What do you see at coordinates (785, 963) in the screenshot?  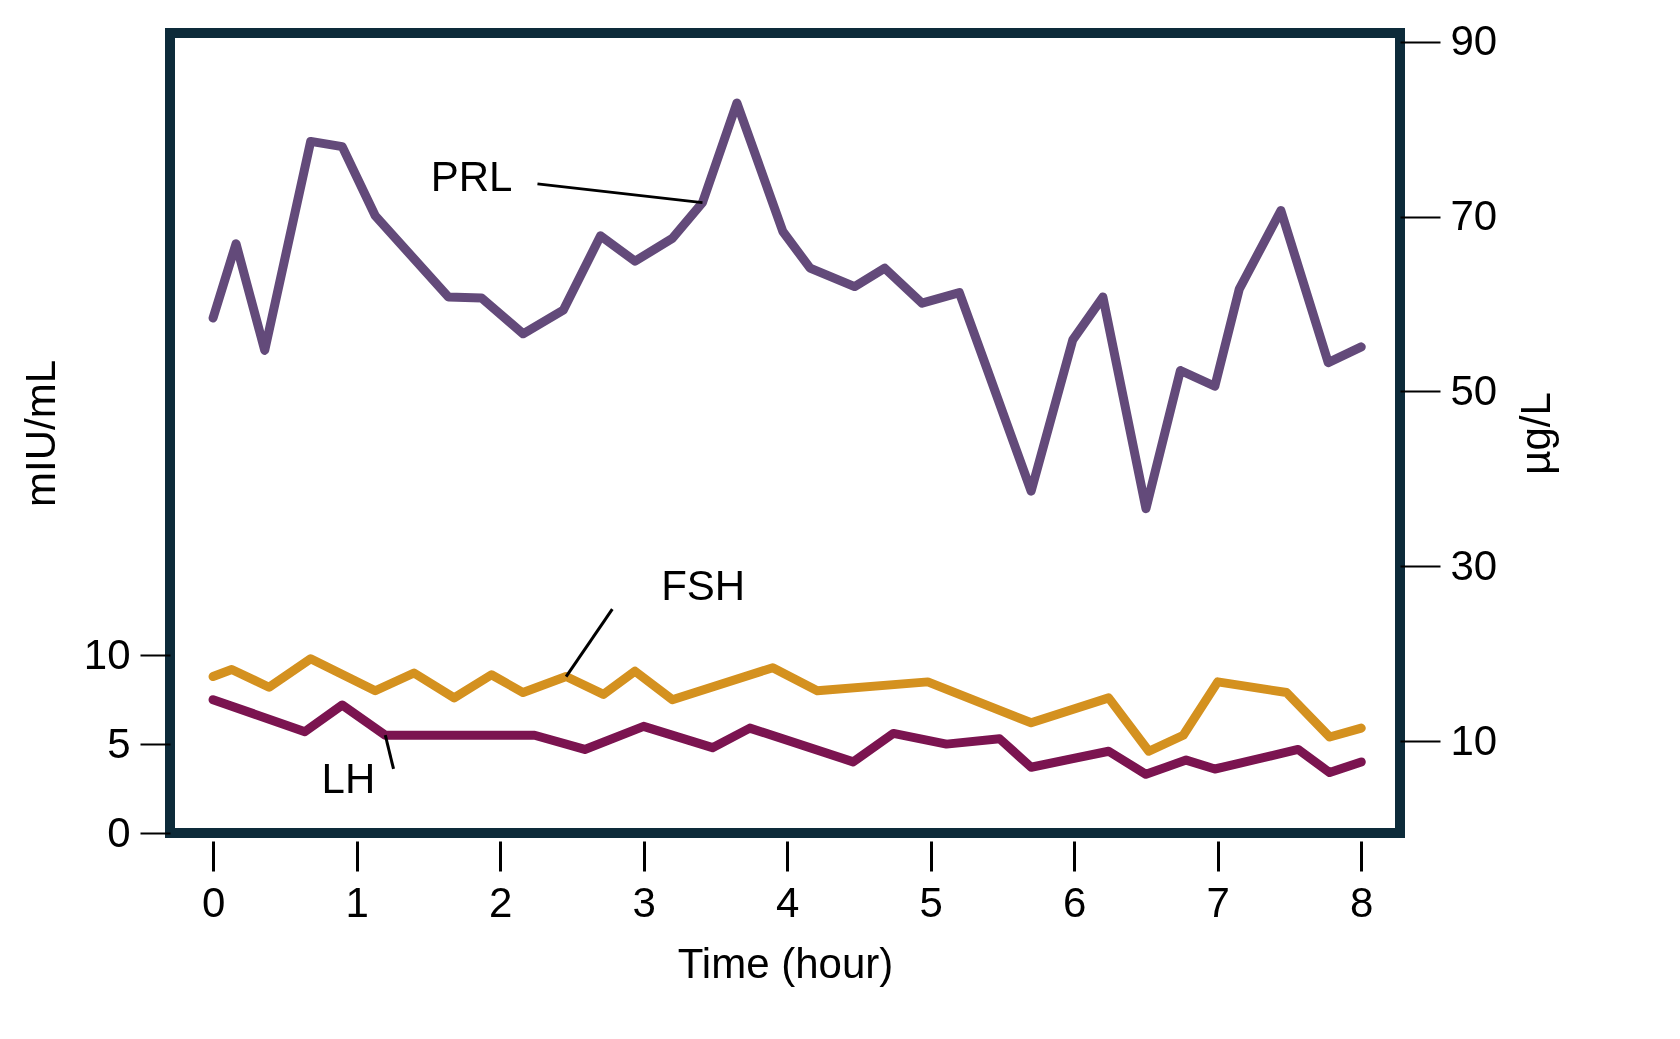 I see `x-axis-title: Time (hour)` at bounding box center [785, 963].